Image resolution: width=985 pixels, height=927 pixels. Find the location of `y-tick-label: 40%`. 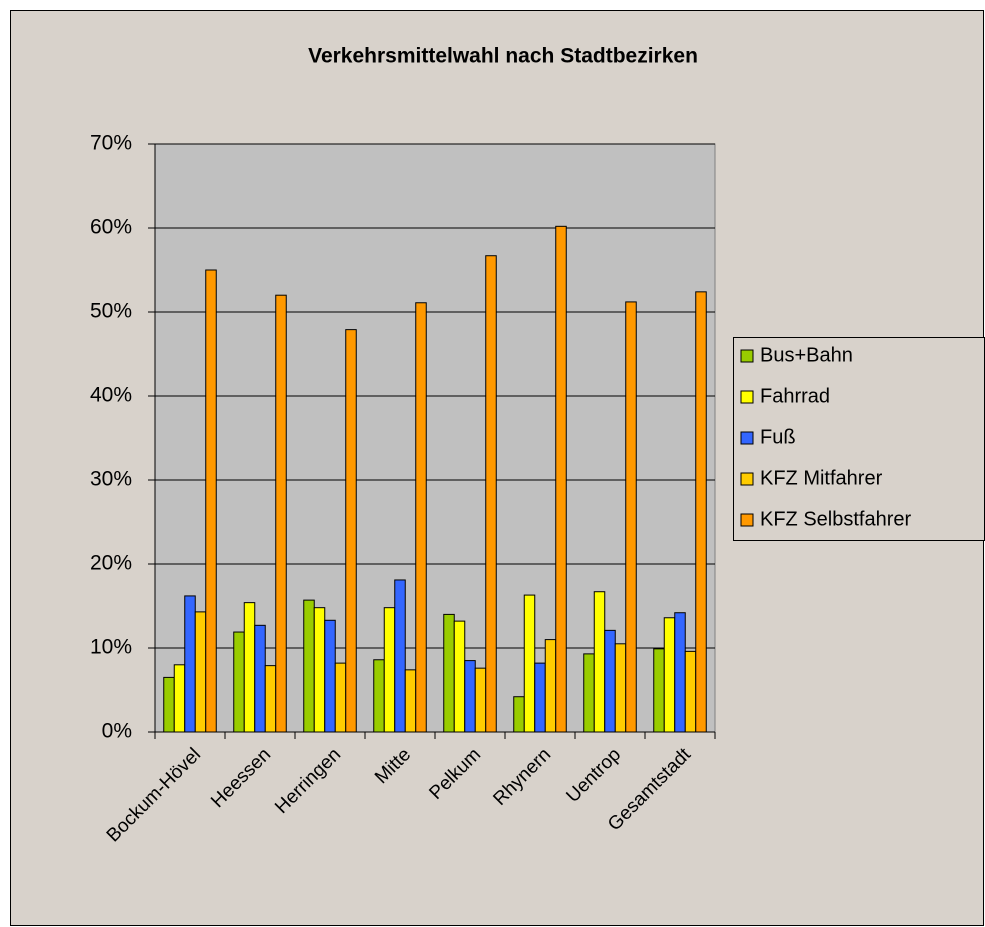

y-tick-label: 40% is located at coordinates (111, 395).